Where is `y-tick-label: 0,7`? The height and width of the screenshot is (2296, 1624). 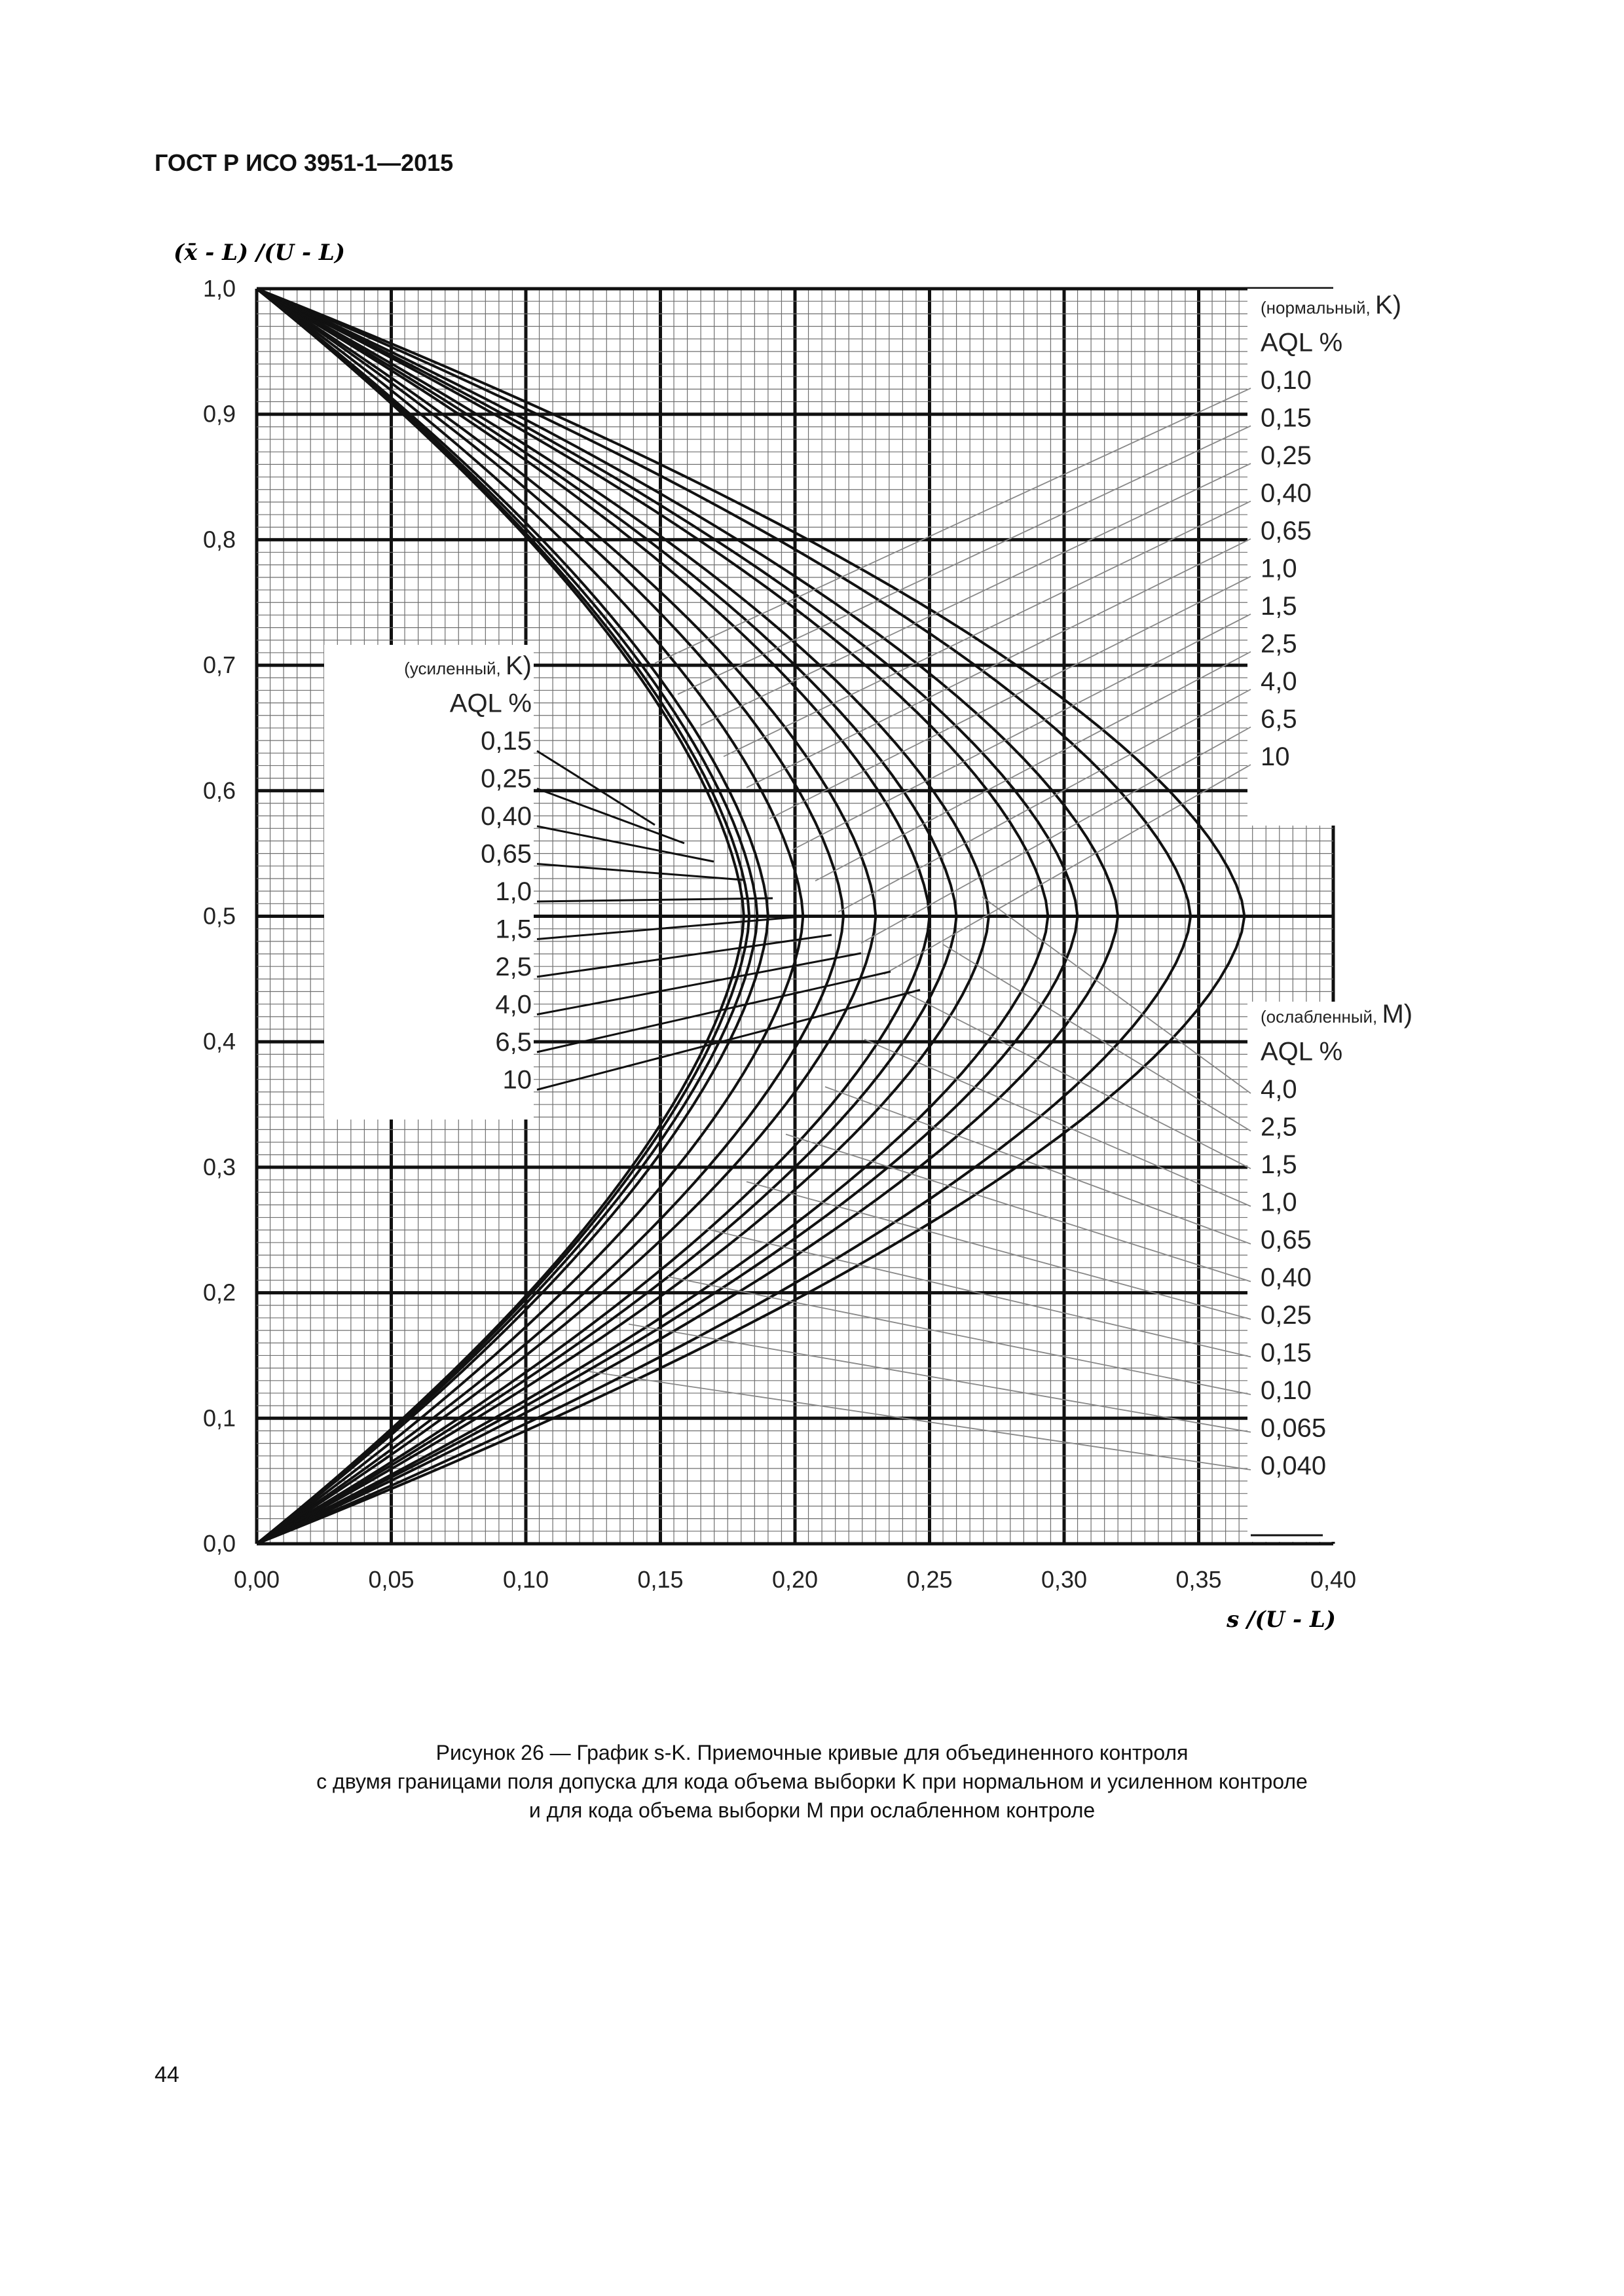 y-tick-label: 0,7 is located at coordinates (219, 664).